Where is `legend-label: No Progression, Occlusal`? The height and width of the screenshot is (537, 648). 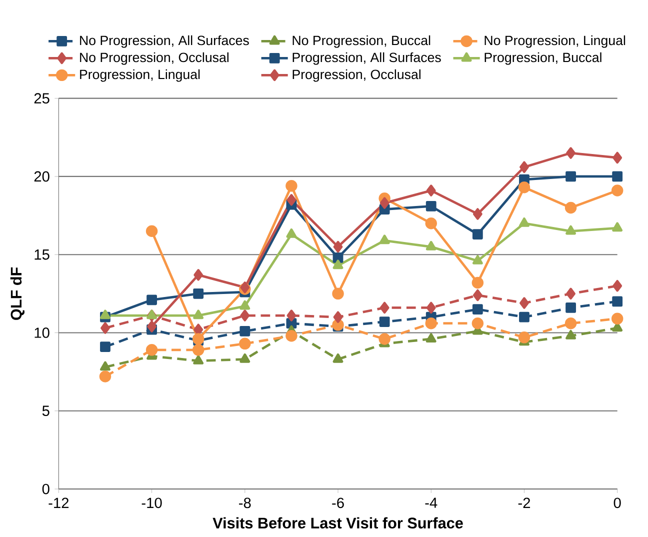
legend-label: No Progression, Occlusal is located at coordinates (154, 58).